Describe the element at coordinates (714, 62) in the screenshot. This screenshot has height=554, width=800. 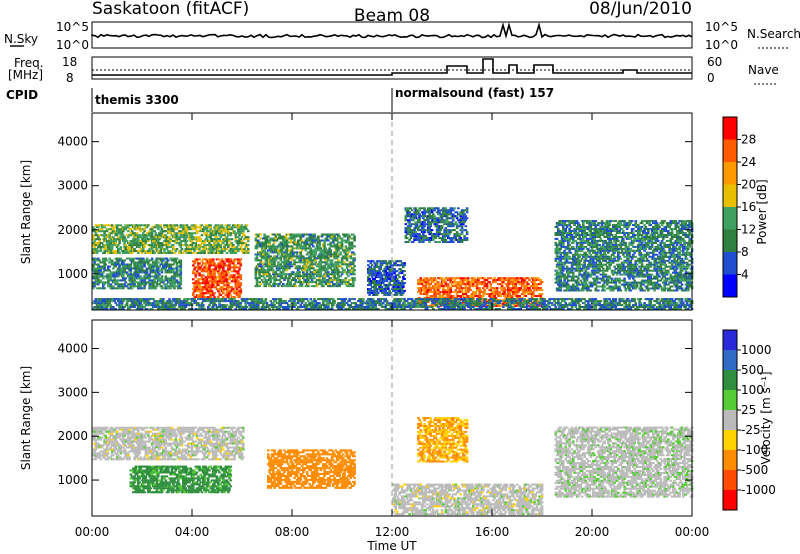
I see `nave-tick-top: 60` at that location.